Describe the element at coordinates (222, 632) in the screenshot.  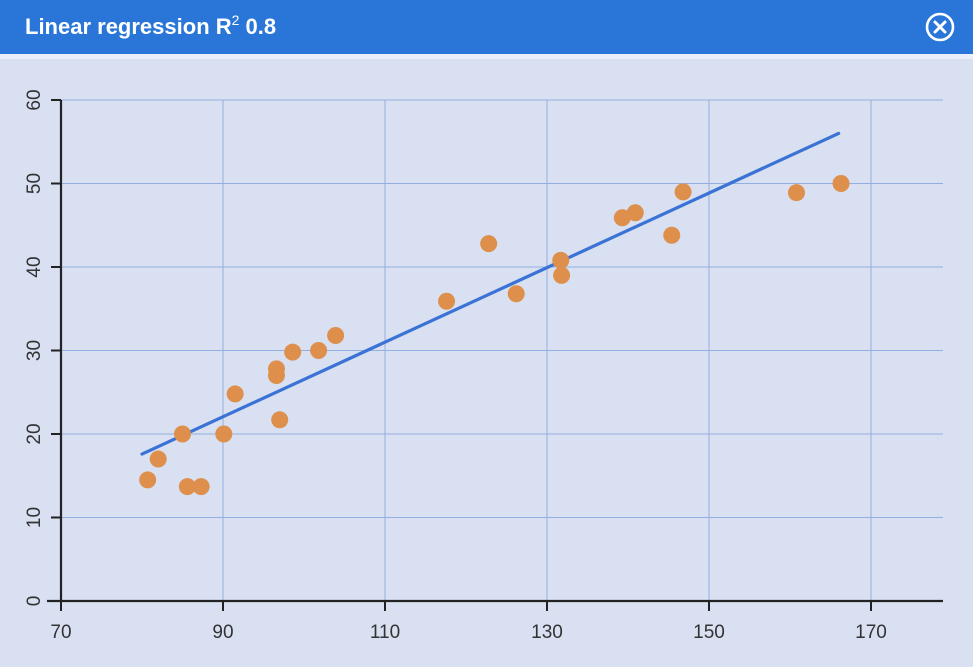
I see `x-tick-label: 90` at that location.